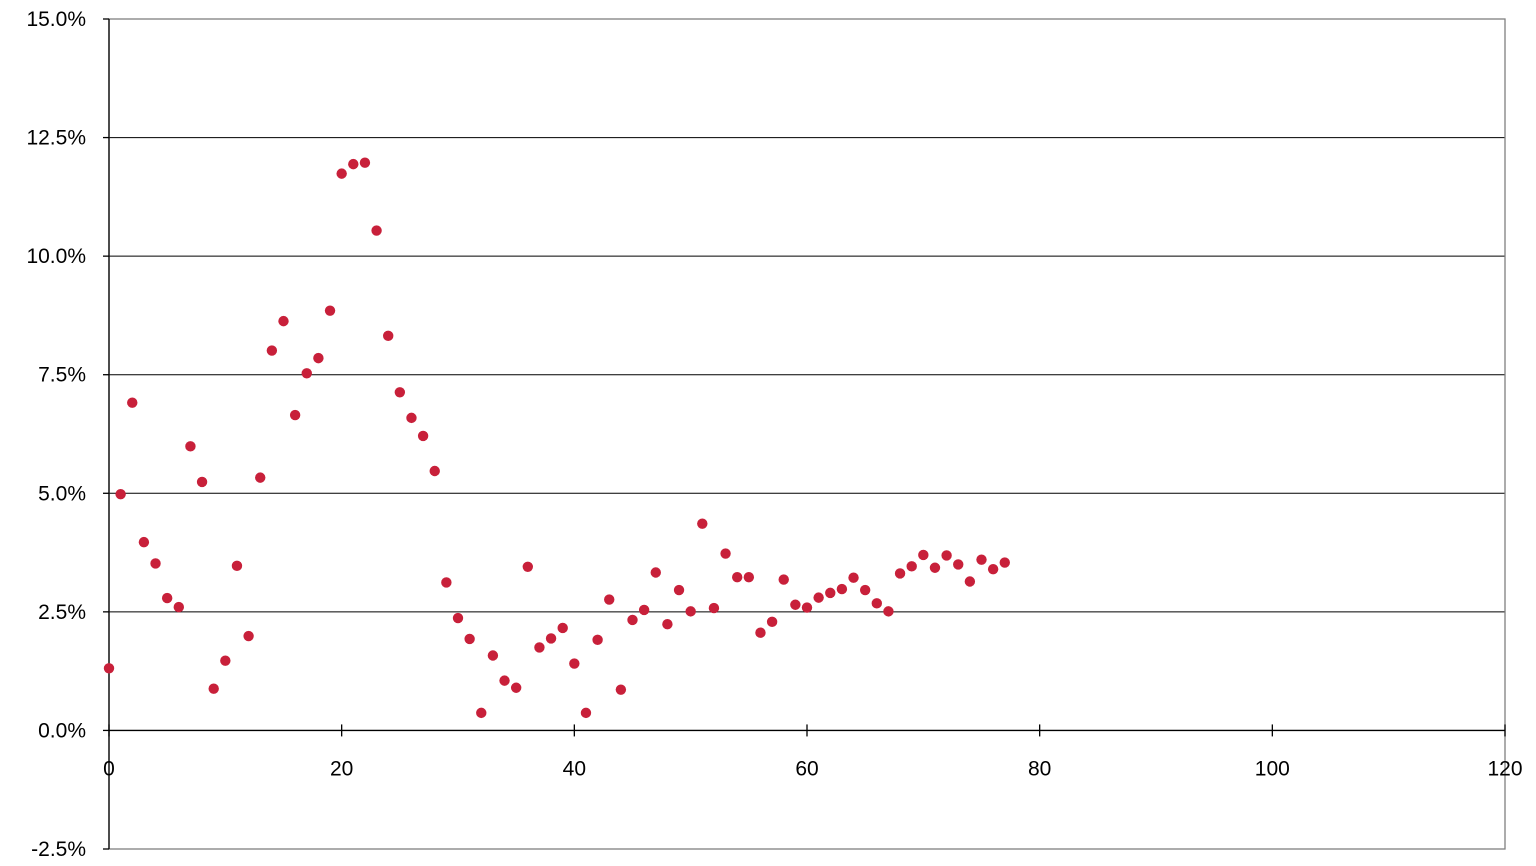 The image size is (1536, 866). I want to click on y-tick-label: 0.0%, so click(62, 730).